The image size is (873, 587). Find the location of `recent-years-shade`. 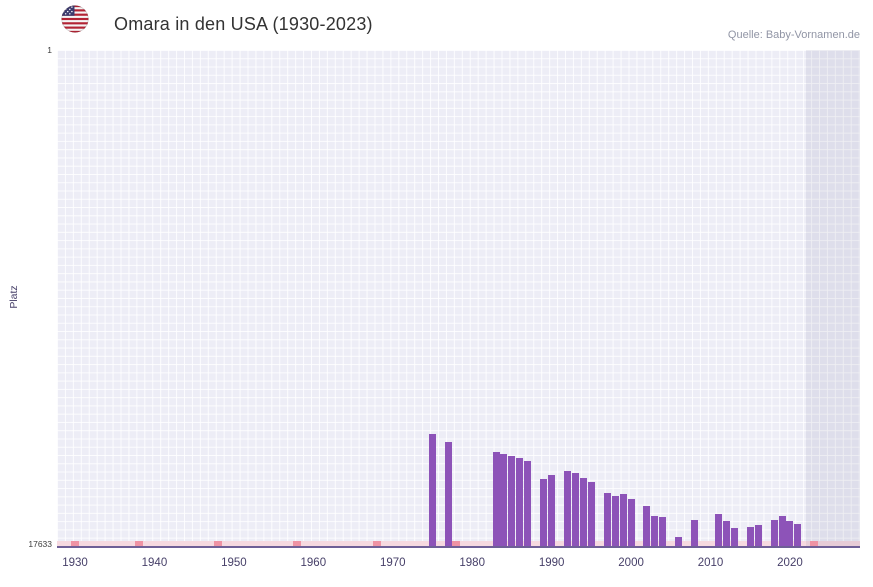

recent-years-shade is located at coordinates (832, 298).